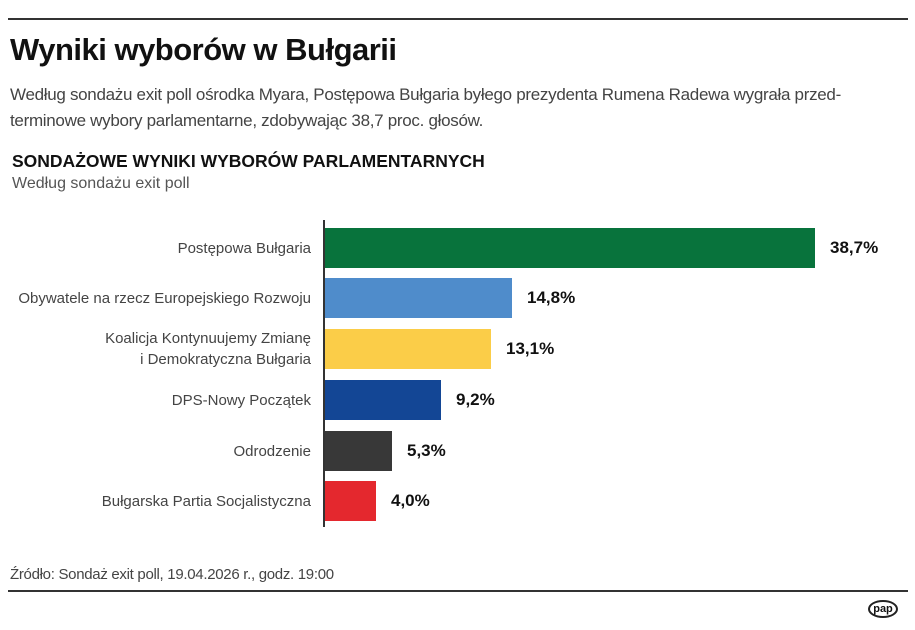 This screenshot has height=630, width=915. I want to click on bar-label: Bułgarska Partia Socjalistyczna, so click(206, 501).